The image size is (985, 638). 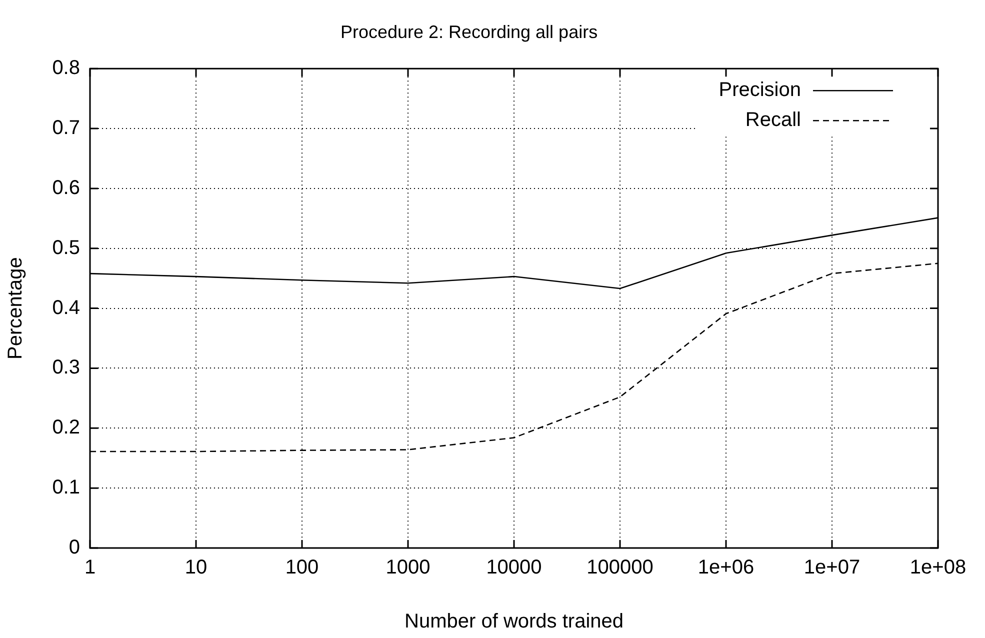 What do you see at coordinates (620, 567) in the screenshot?
I see `x-tick-label: 100000` at bounding box center [620, 567].